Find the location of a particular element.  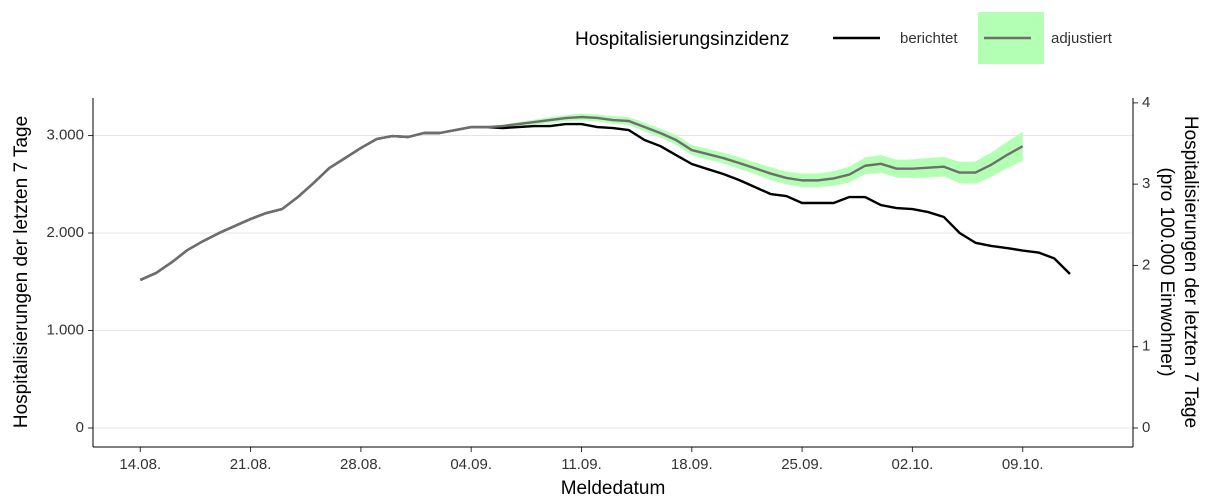

y-tick-label: 0 is located at coordinates (80, 427).